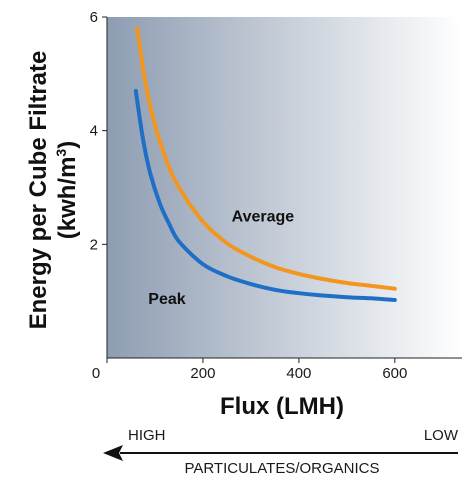  What do you see at coordinates (38, 190) in the screenshot?
I see `y-axis-label-line1: Energy per Cube Filtrate` at bounding box center [38, 190].